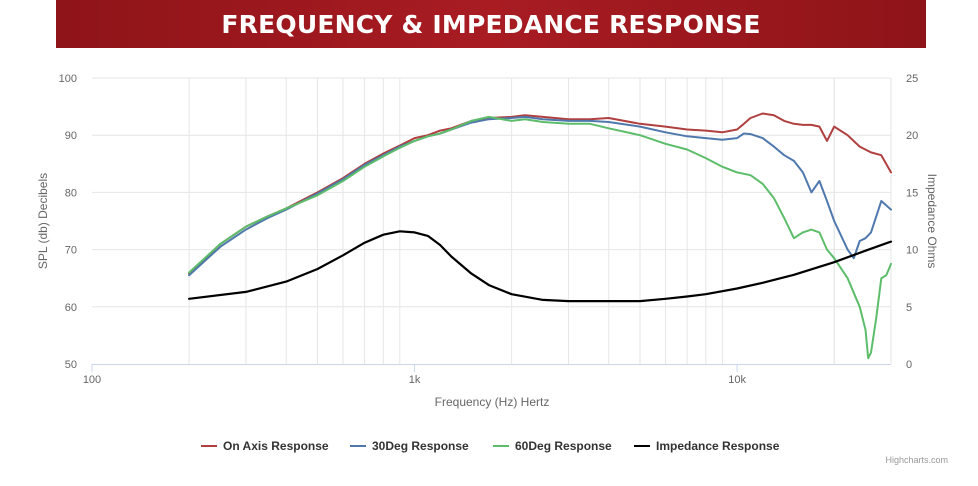 The width and height of the screenshot is (978, 486). What do you see at coordinates (916, 460) in the screenshot?
I see `credits-link: Highcharts.com` at bounding box center [916, 460].